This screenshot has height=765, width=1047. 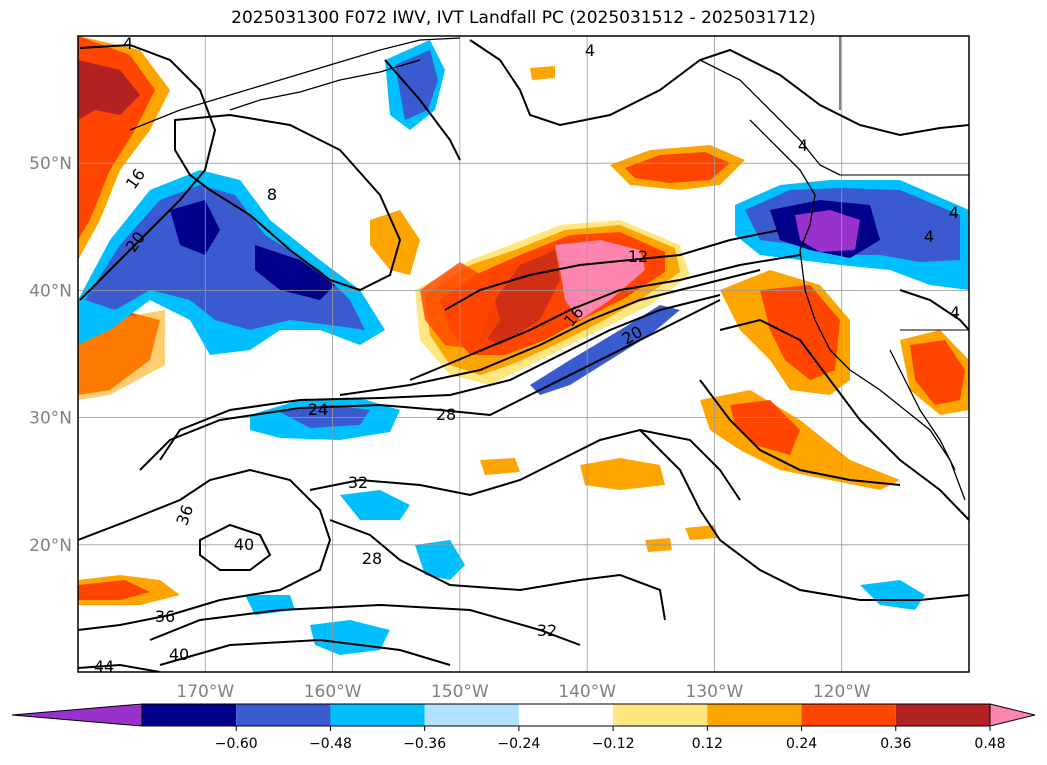 I want to click on west-positive-center, so click(x=109, y=90).